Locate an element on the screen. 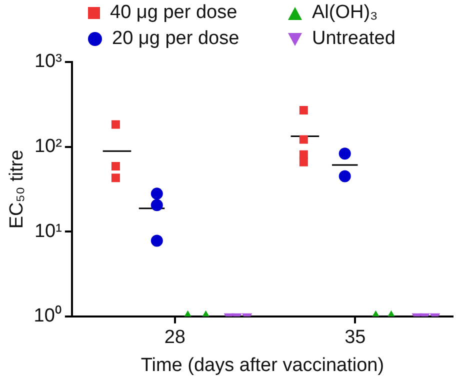 The width and height of the screenshot is (471, 381). legend-label: Al(OH)₃ is located at coordinates (345, 13).